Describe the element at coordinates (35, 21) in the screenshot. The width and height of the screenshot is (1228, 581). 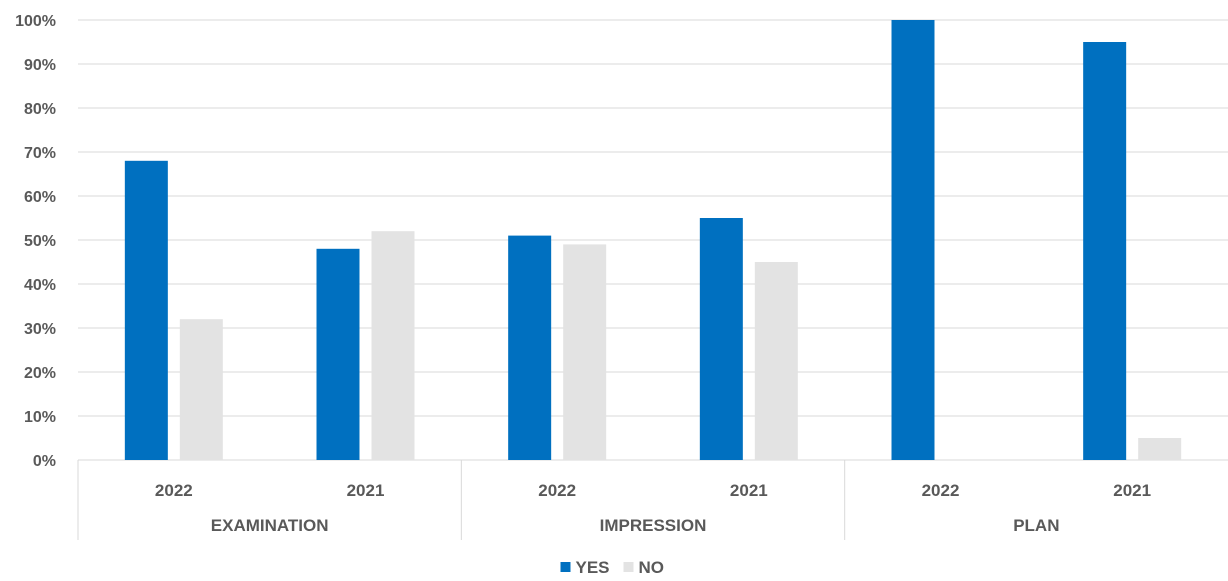
I see `y-tick-label: 100%` at that location.